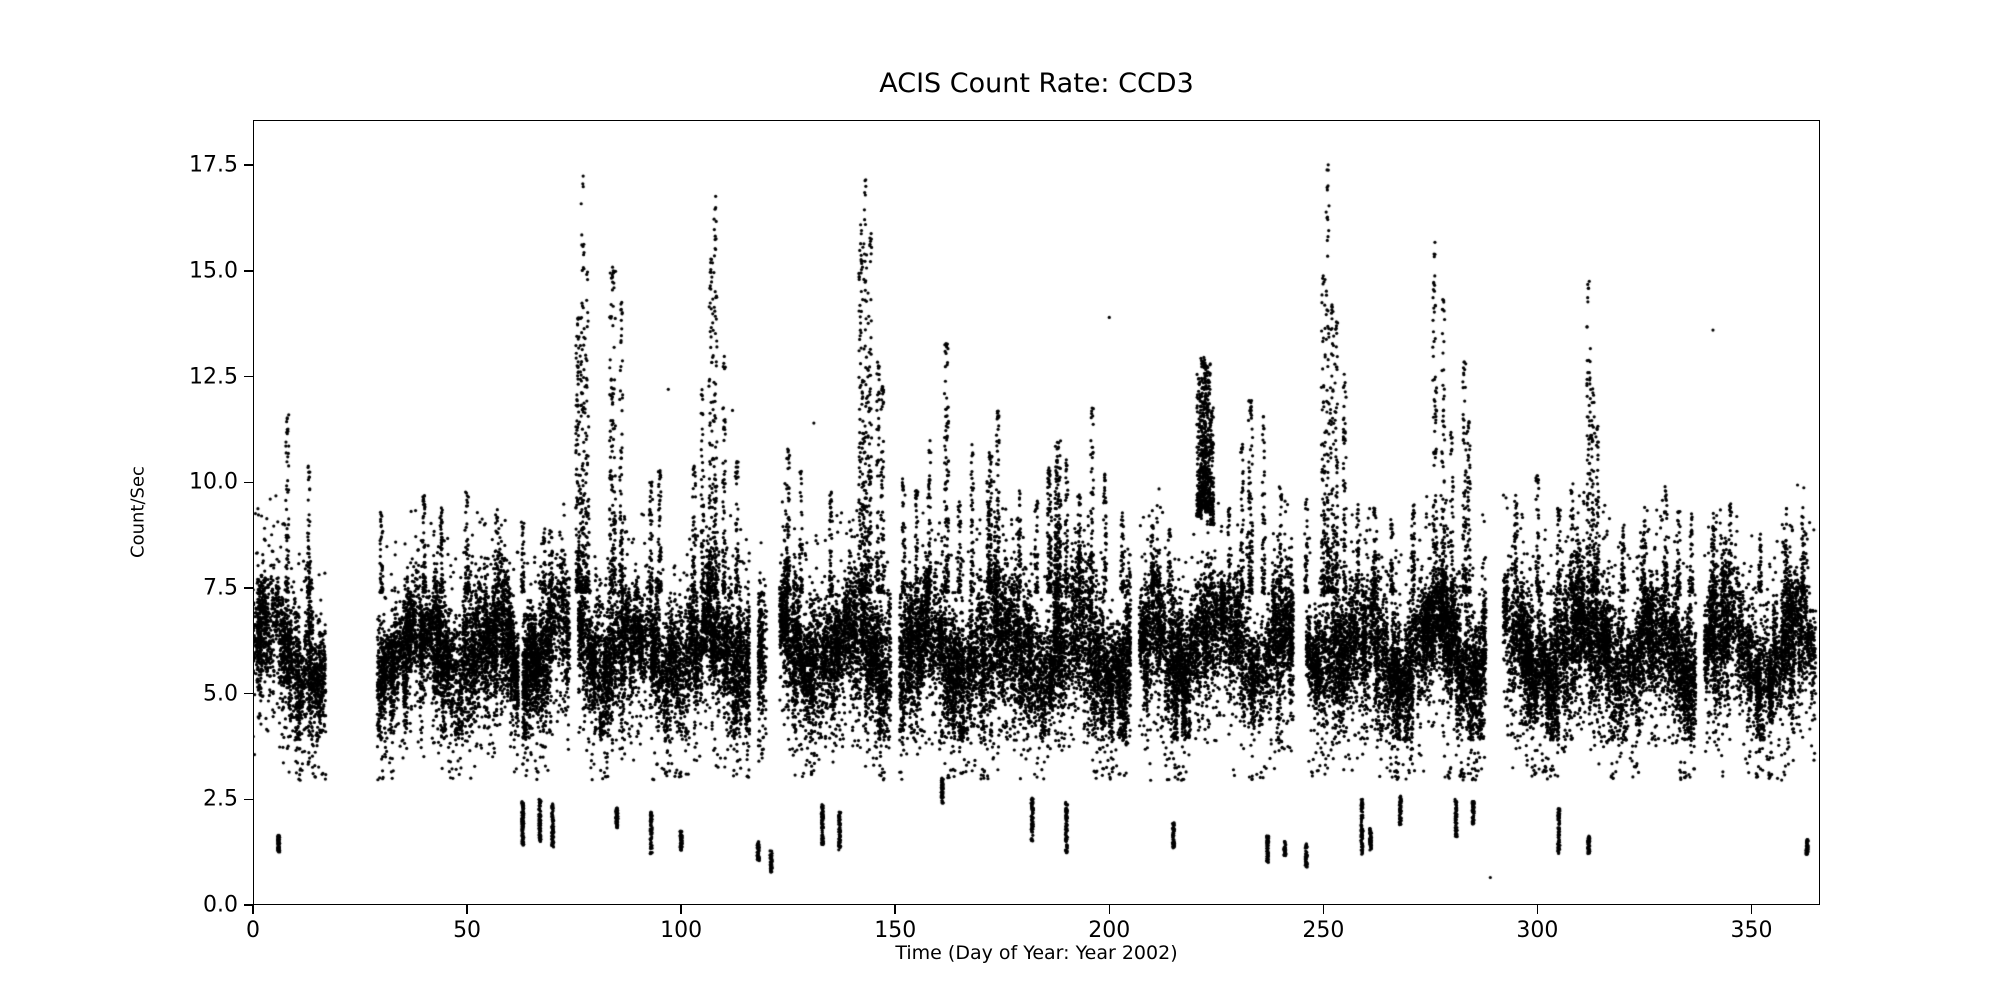  What do you see at coordinates (1036, 83) in the screenshot?
I see `chart-title: ACIS Count Rate: CCD3` at bounding box center [1036, 83].